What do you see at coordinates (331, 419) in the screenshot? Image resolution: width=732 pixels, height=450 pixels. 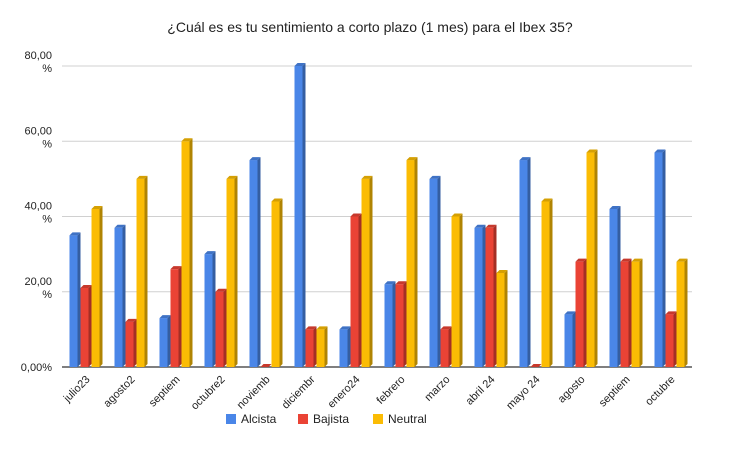 I see `legend-label: Bajista` at bounding box center [331, 419].